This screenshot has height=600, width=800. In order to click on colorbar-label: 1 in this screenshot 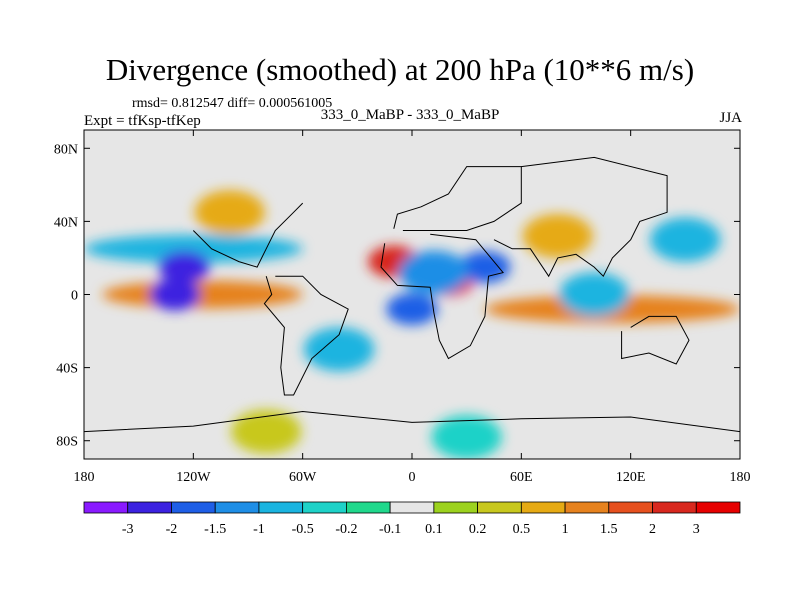, I will do `click(565, 529)`.